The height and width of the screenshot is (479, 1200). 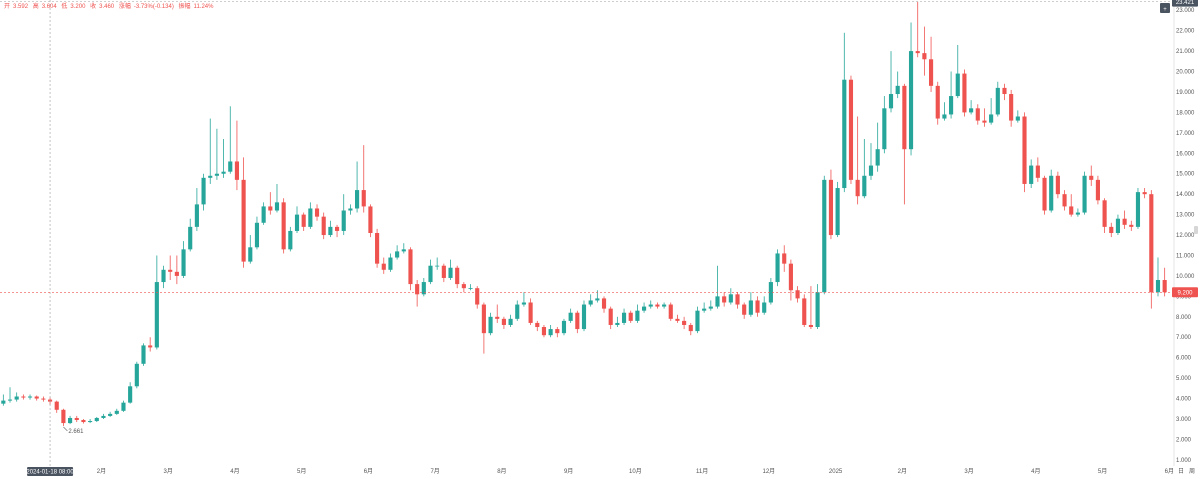 What do you see at coordinates (1185, 216) in the screenshot?
I see `y-tick-label: 13.000` at bounding box center [1185, 216].